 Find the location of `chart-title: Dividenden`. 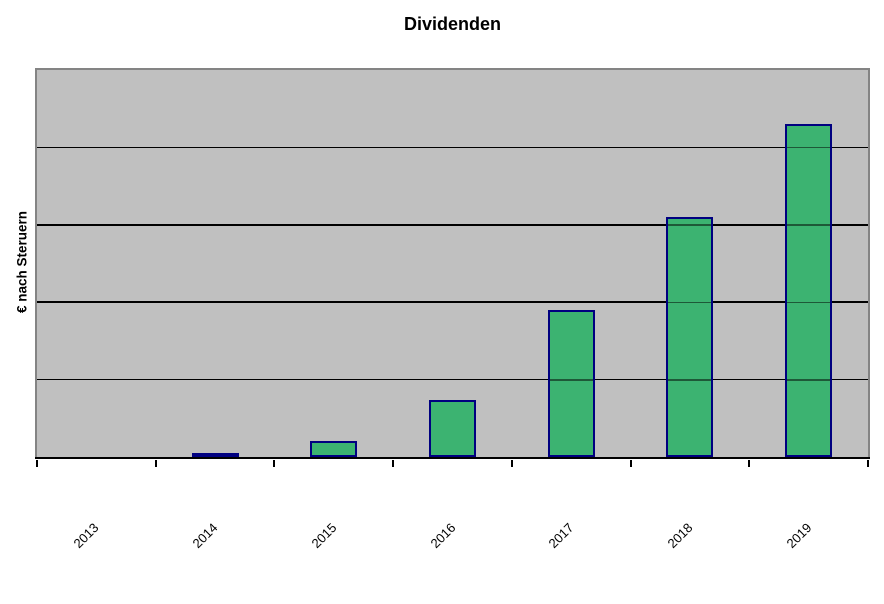

chart-title: Dividenden is located at coordinates (452, 24).